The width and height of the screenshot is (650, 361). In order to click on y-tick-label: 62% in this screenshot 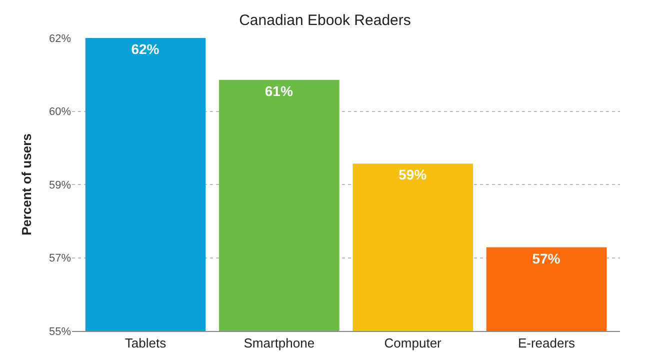, I will do `click(60, 38)`.